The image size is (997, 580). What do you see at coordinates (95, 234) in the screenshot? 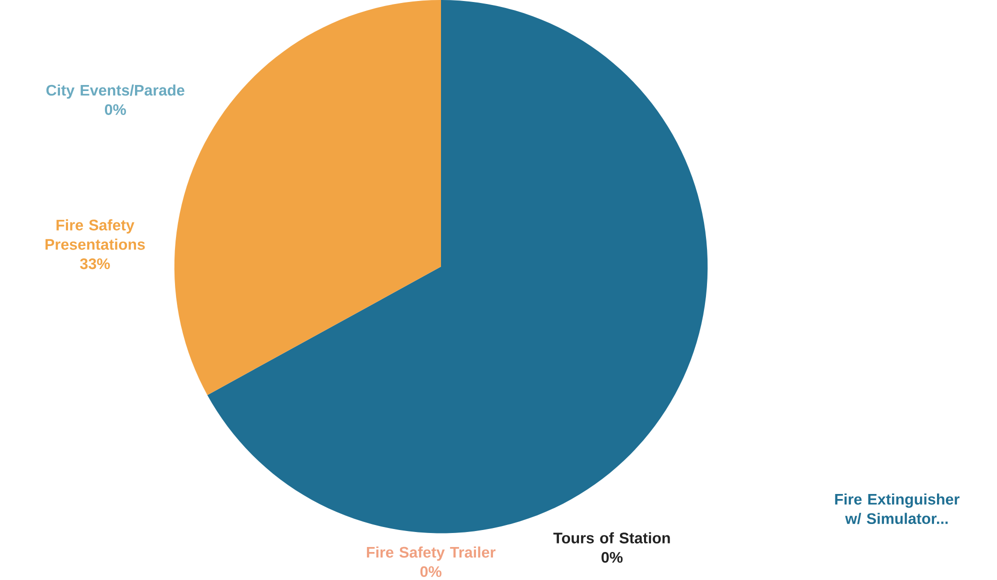
I see `slice-label: Fire Safety Presentations` at bounding box center [95, 234].